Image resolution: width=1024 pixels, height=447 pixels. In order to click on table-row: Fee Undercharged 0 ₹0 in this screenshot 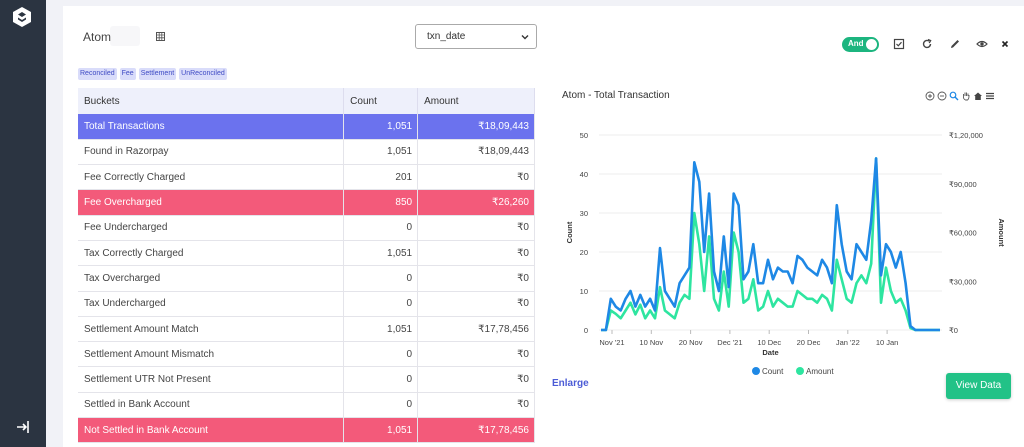, I will do `click(306, 228)`.